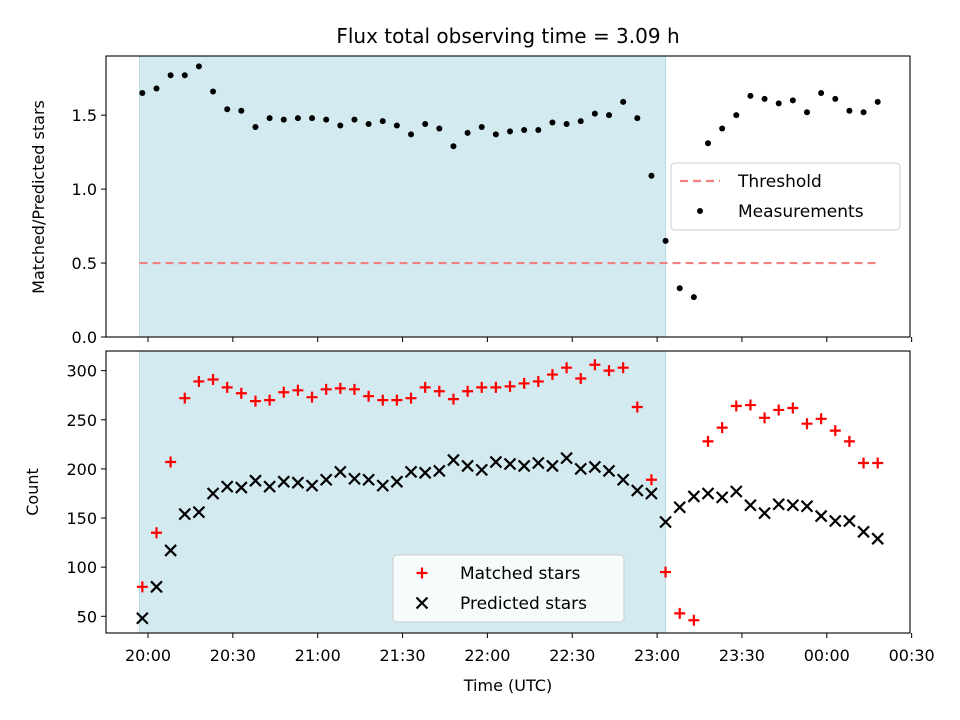 The height and width of the screenshot is (720, 960). Describe the element at coordinates (827, 655) in the screenshot. I see `x-tick-label: 00:00` at that location.